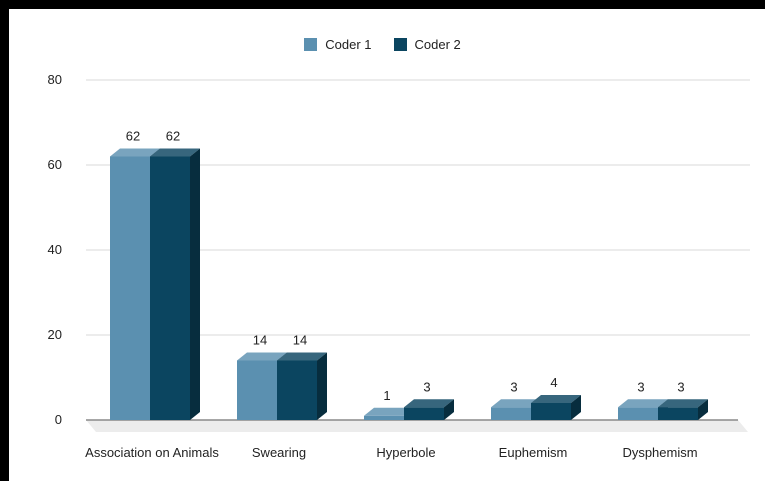  What do you see at coordinates (55, 79) in the screenshot?
I see `y-tick-label: 80` at bounding box center [55, 79].